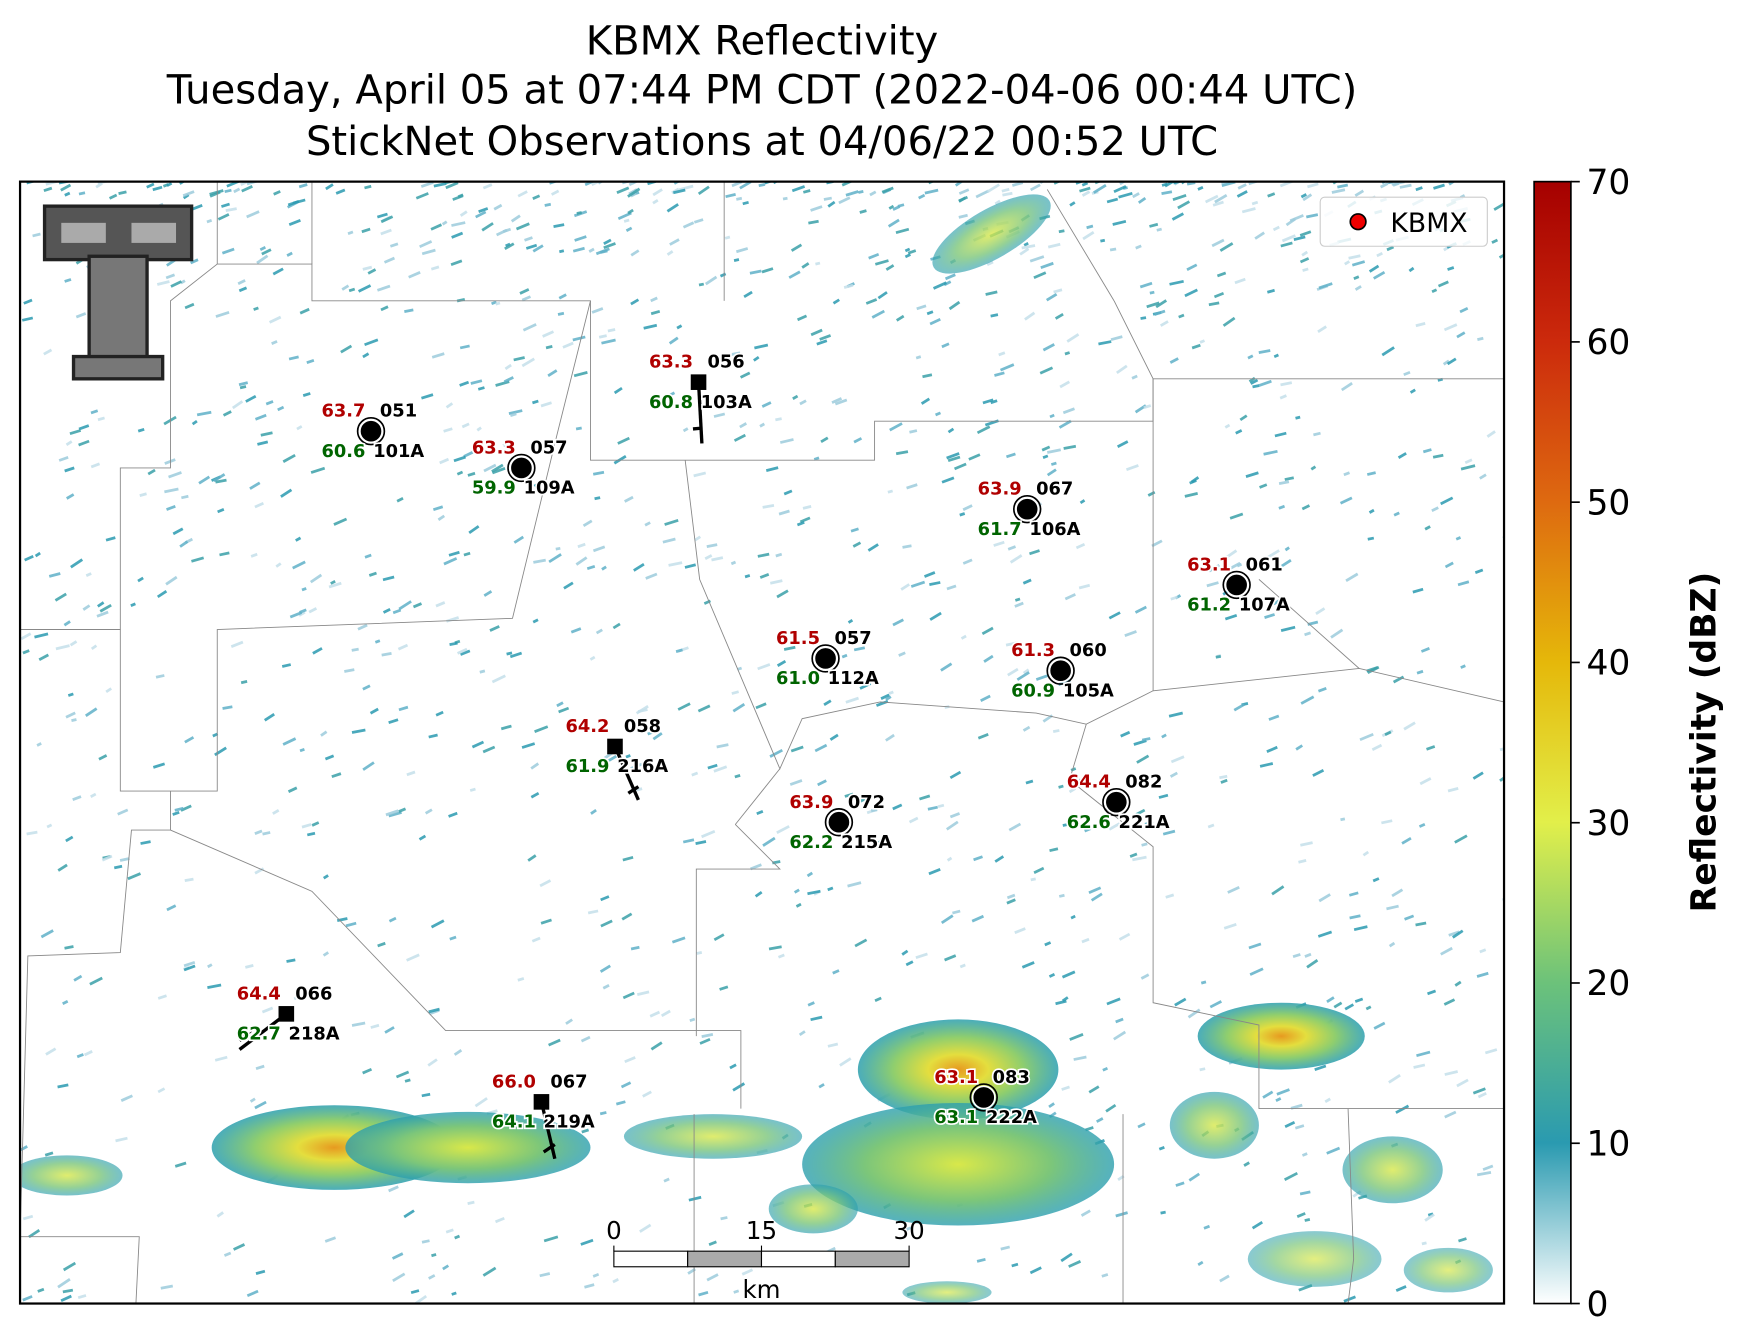  Describe the element at coordinates (909, 1230) in the screenshot. I see `scale-tick-label: 30` at that location.